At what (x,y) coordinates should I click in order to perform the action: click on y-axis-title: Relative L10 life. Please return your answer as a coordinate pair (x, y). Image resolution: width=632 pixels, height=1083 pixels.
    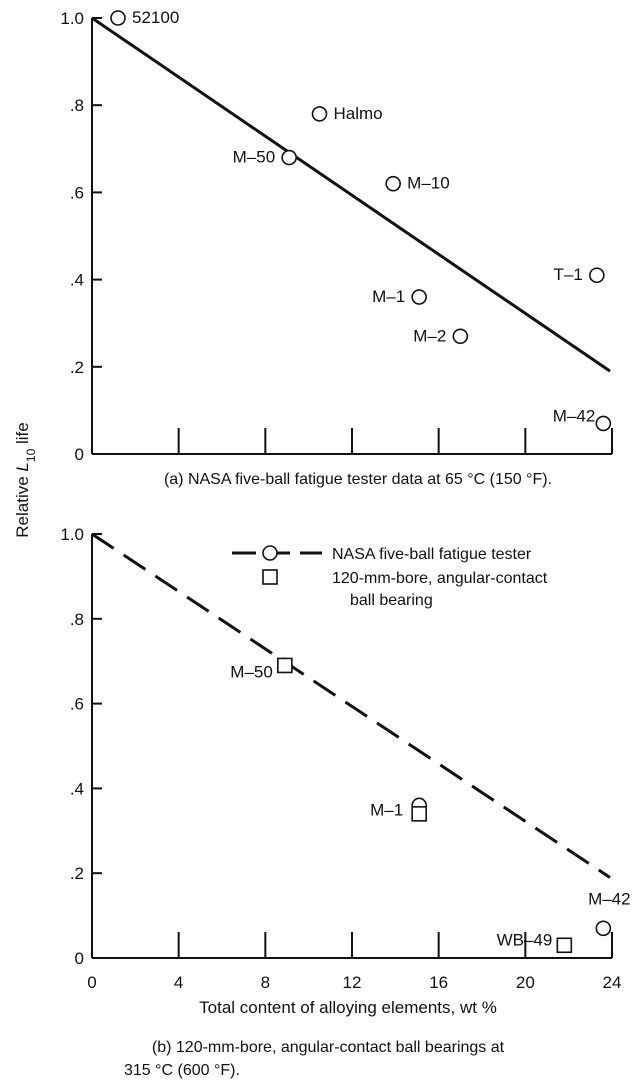
    Looking at the image, I should click on (25, 479).